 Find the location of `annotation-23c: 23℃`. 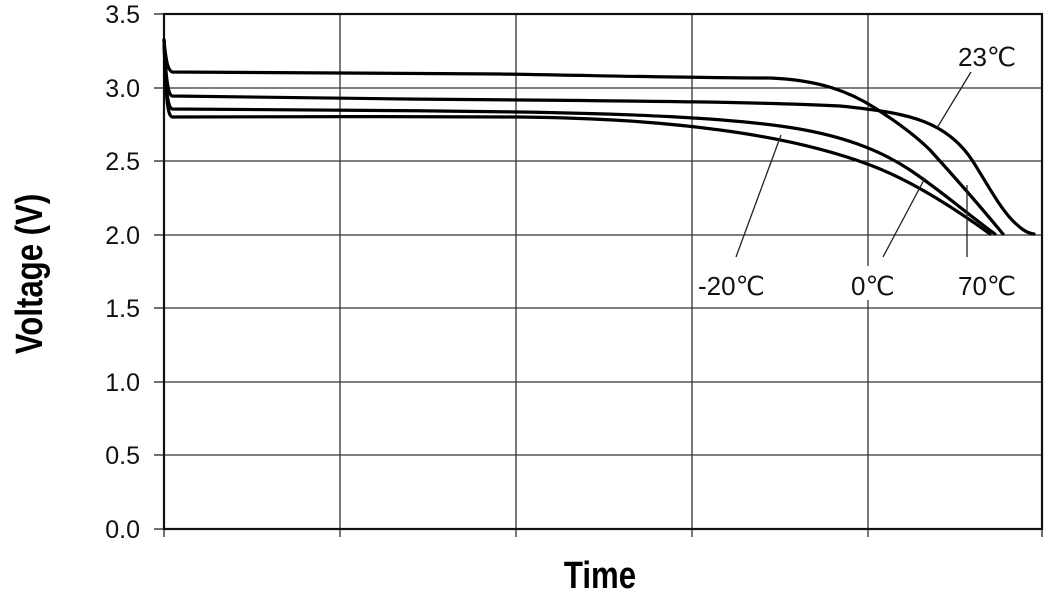

annotation-23c: 23℃ is located at coordinates (987, 57).